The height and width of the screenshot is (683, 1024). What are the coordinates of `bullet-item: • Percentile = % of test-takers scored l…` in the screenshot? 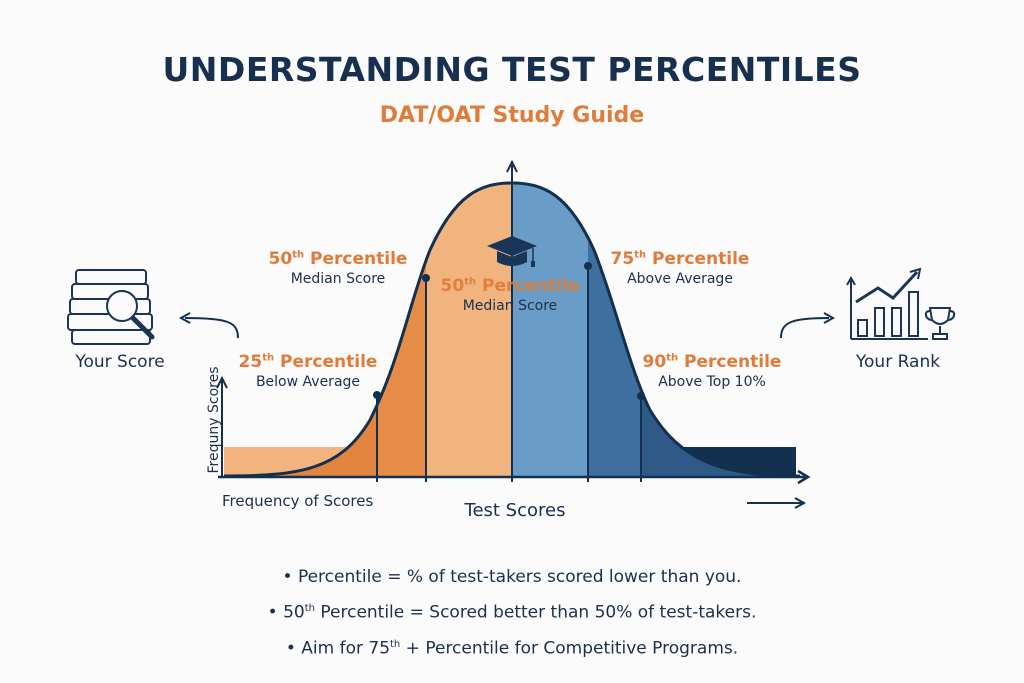 It's located at (512, 577).